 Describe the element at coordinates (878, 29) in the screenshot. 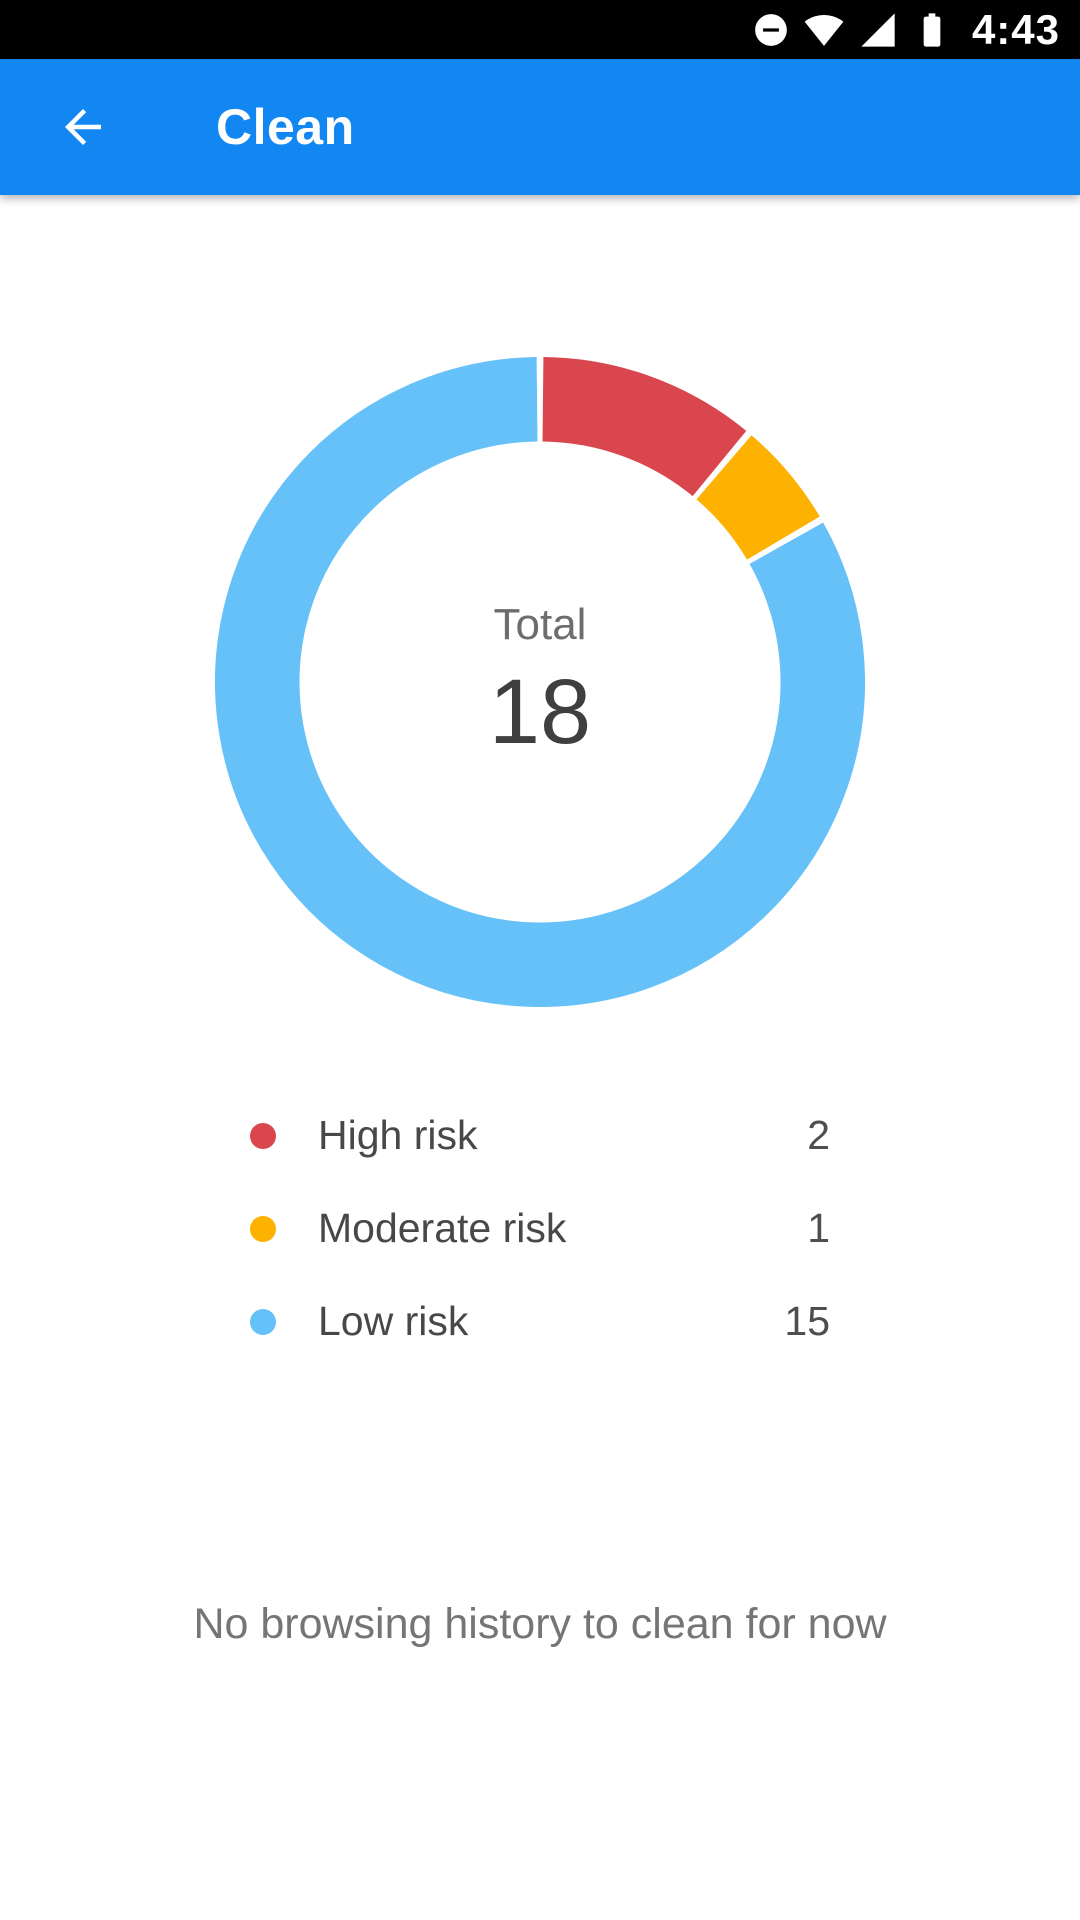

I see `cellular-signal-icon` at that location.